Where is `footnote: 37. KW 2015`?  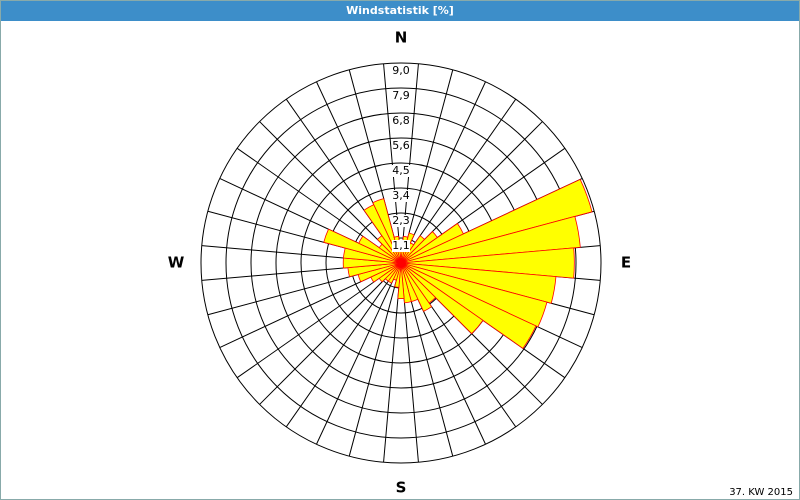 footnote: 37. KW 2015 is located at coordinates (761, 492).